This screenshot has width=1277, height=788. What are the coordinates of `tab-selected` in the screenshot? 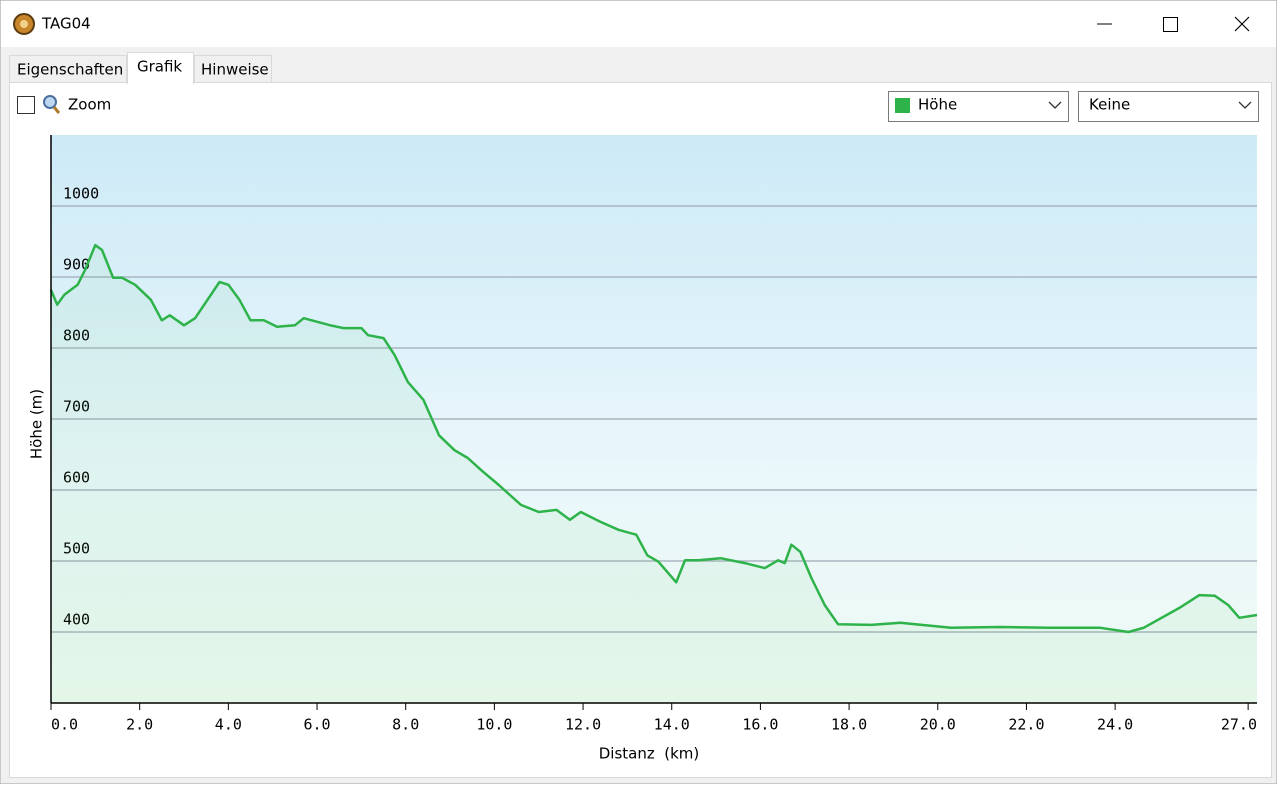 It's located at (160, 68).